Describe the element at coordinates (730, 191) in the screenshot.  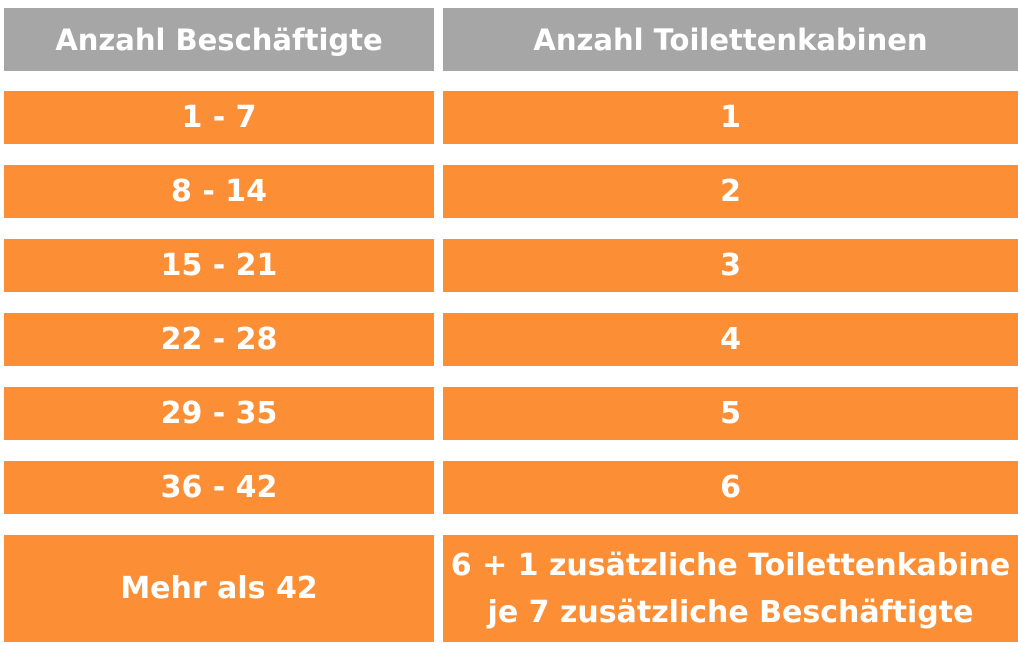
I see `cabins-cell: 2` at that location.